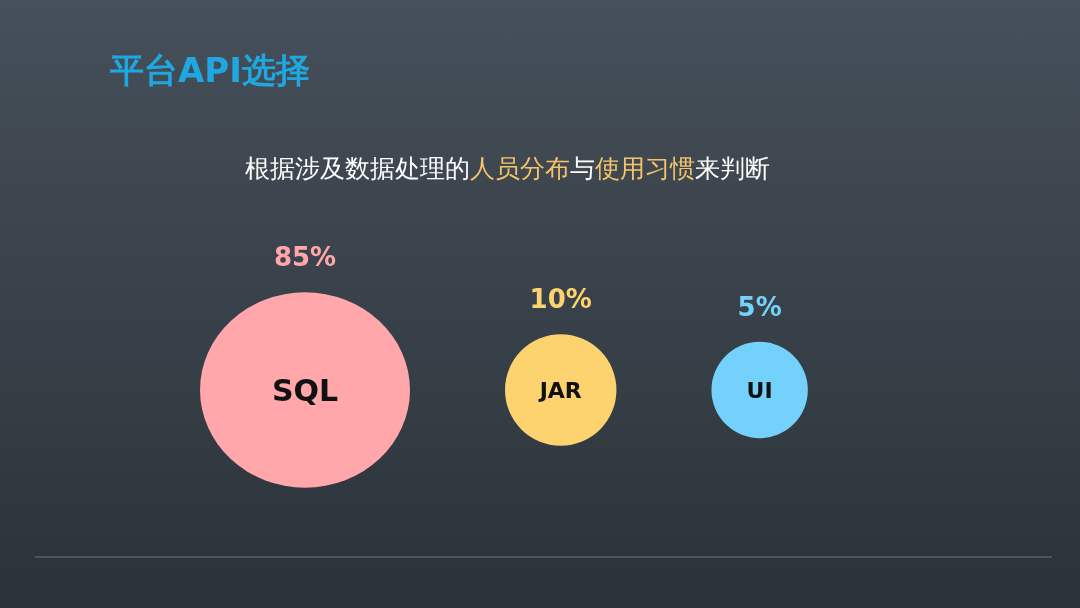  What do you see at coordinates (507, 168) in the screenshot?
I see `subtitle: 根据涉及数据处理的人员分布与使用习惯来判断` at bounding box center [507, 168].